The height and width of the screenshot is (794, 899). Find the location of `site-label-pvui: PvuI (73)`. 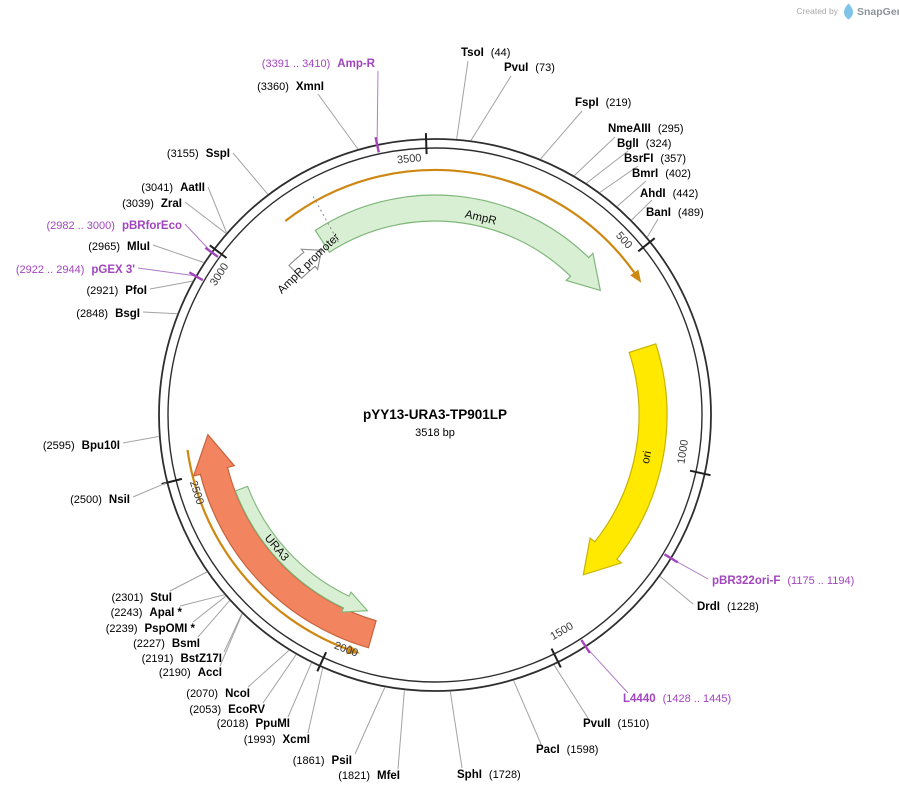

site-label-pvui: PvuI (73) is located at coordinates (529, 68).